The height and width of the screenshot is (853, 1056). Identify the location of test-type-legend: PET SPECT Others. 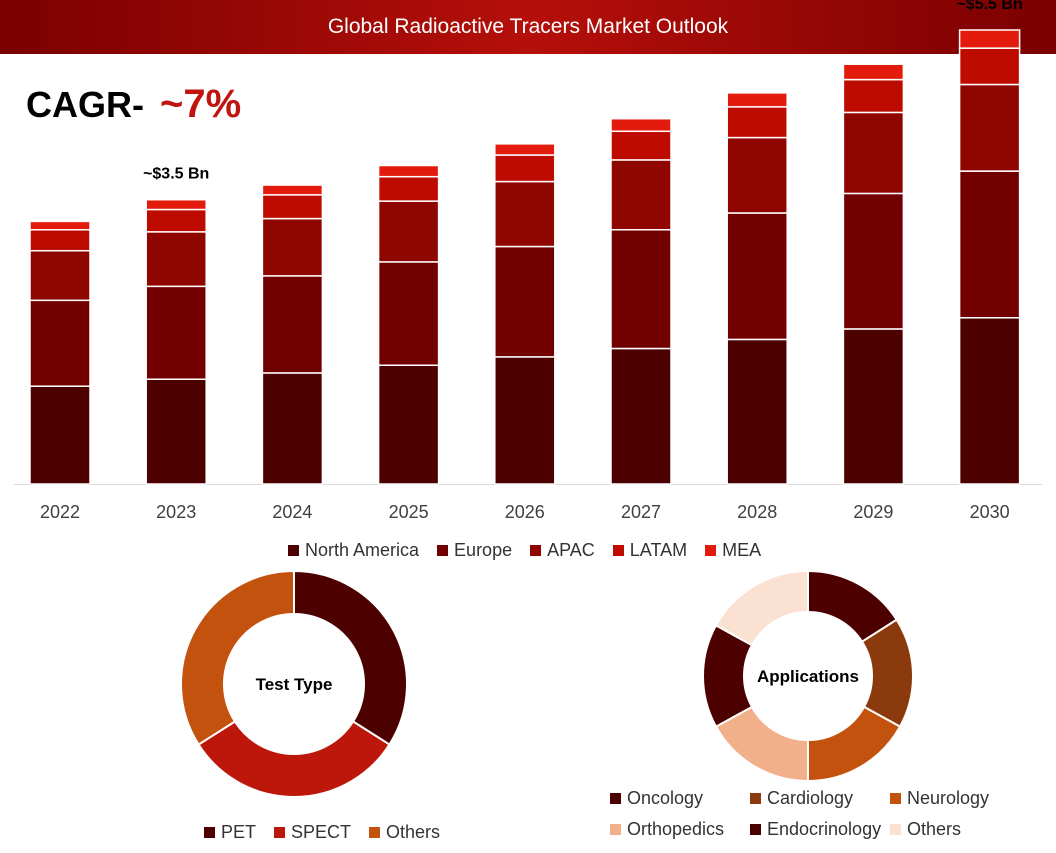
(322, 832).